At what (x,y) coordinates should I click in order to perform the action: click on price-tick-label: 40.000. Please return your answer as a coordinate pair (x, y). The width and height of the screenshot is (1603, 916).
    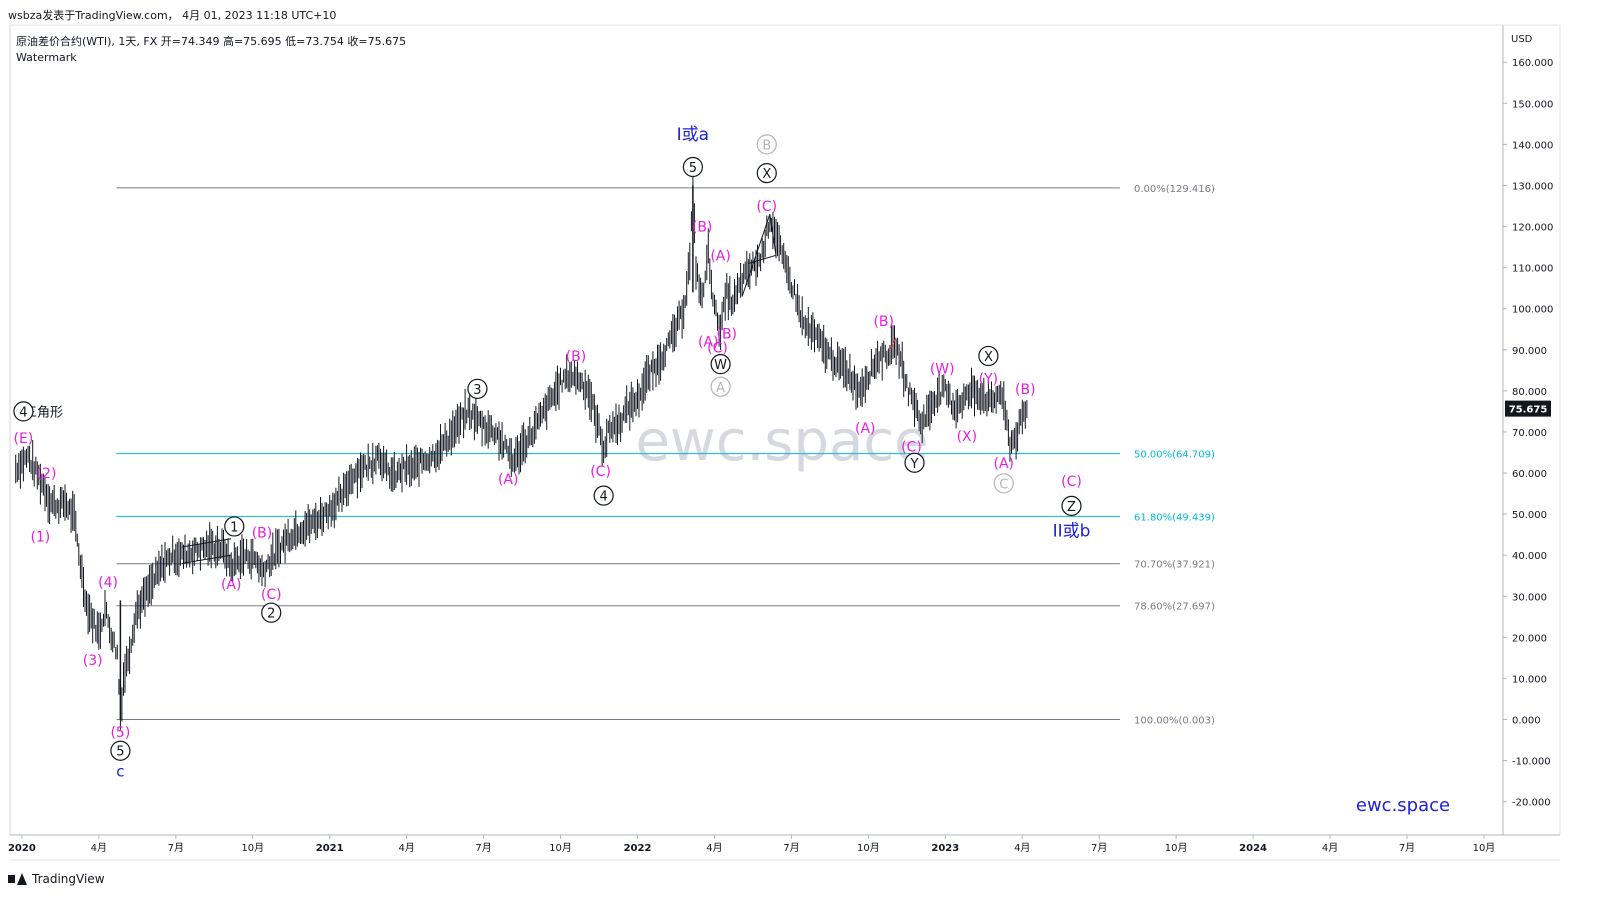
    Looking at the image, I should click on (1529, 556).